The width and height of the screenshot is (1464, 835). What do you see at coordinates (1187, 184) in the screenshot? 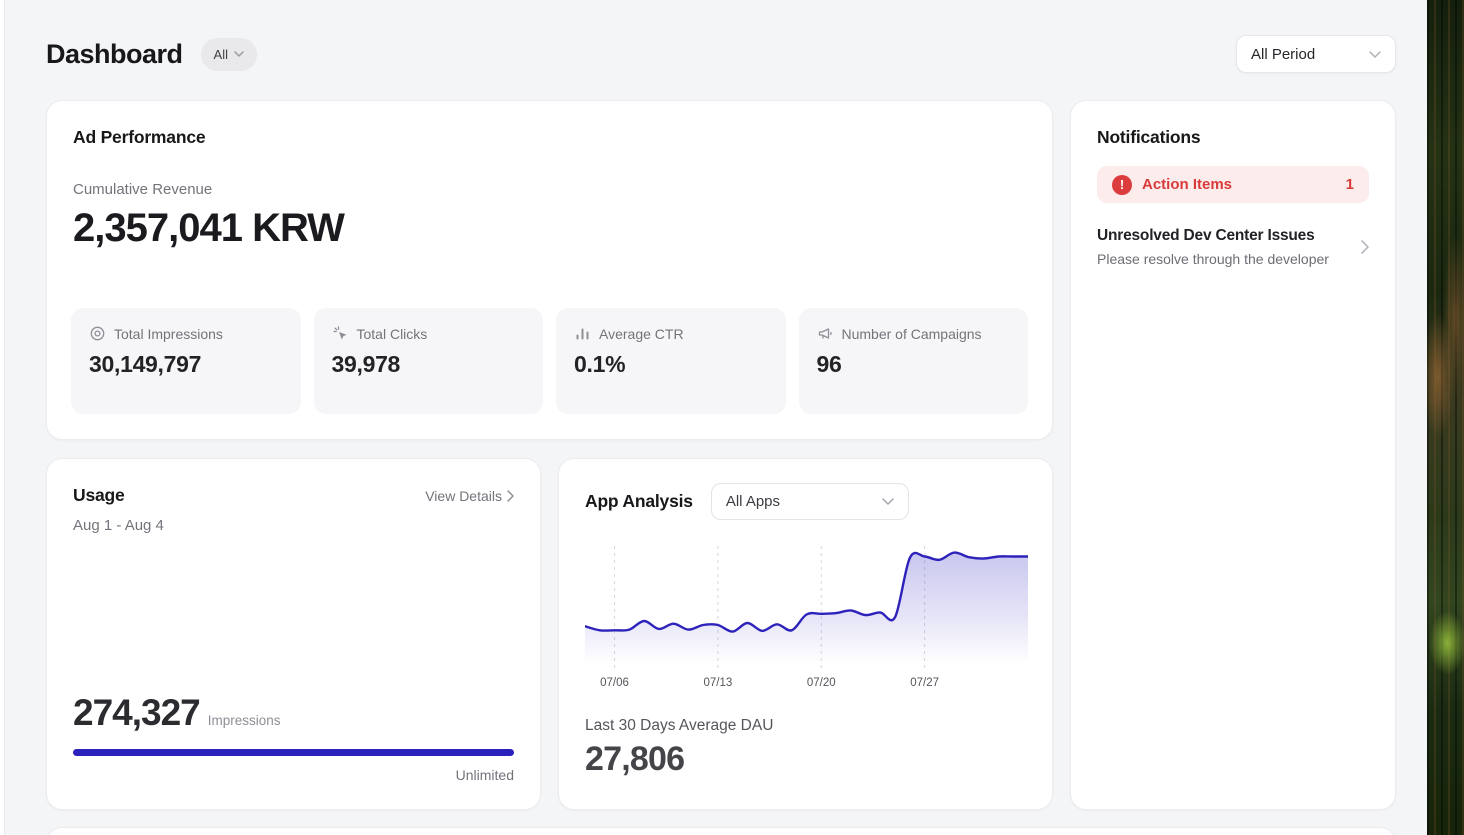
I see `action-items-label: Action Items` at bounding box center [1187, 184].